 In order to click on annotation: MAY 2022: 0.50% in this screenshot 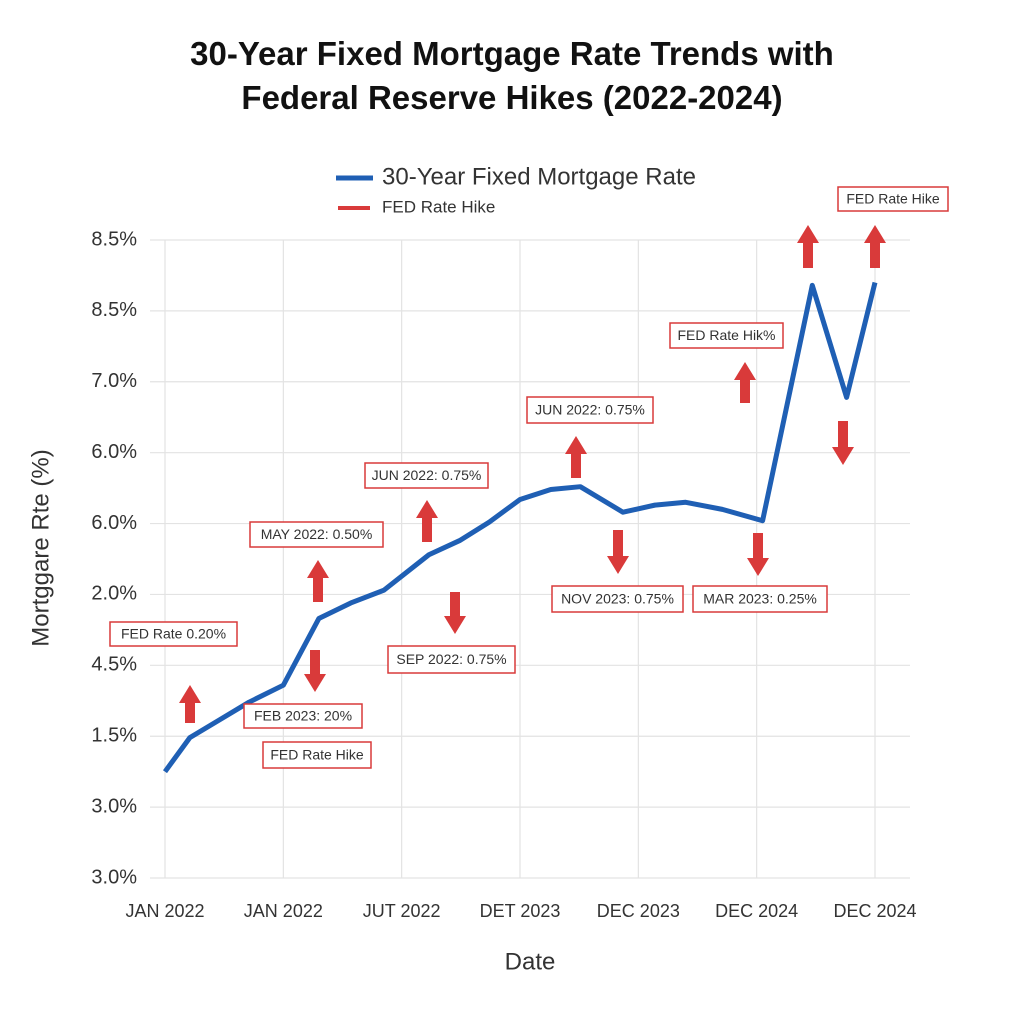, I will do `click(317, 534)`.